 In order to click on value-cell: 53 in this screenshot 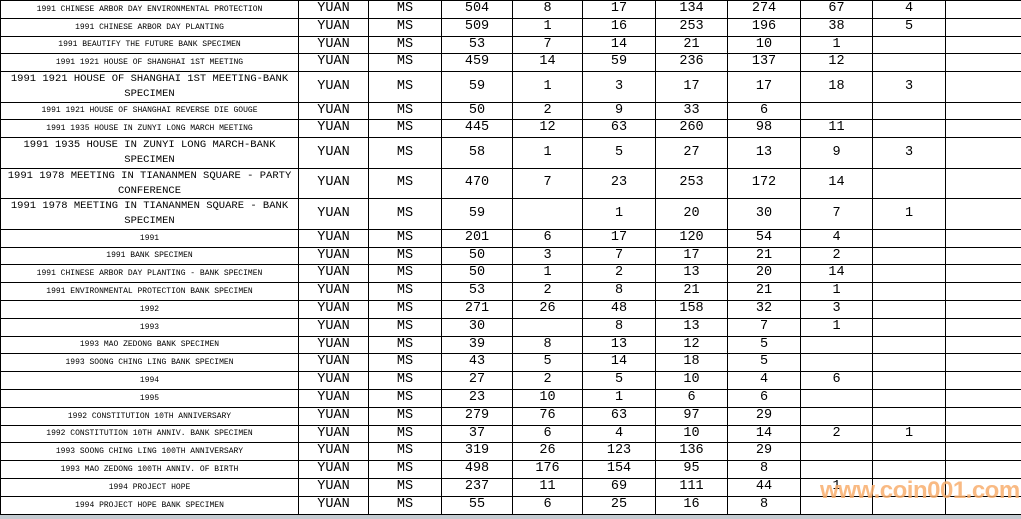, I will do `click(477, 291)`.